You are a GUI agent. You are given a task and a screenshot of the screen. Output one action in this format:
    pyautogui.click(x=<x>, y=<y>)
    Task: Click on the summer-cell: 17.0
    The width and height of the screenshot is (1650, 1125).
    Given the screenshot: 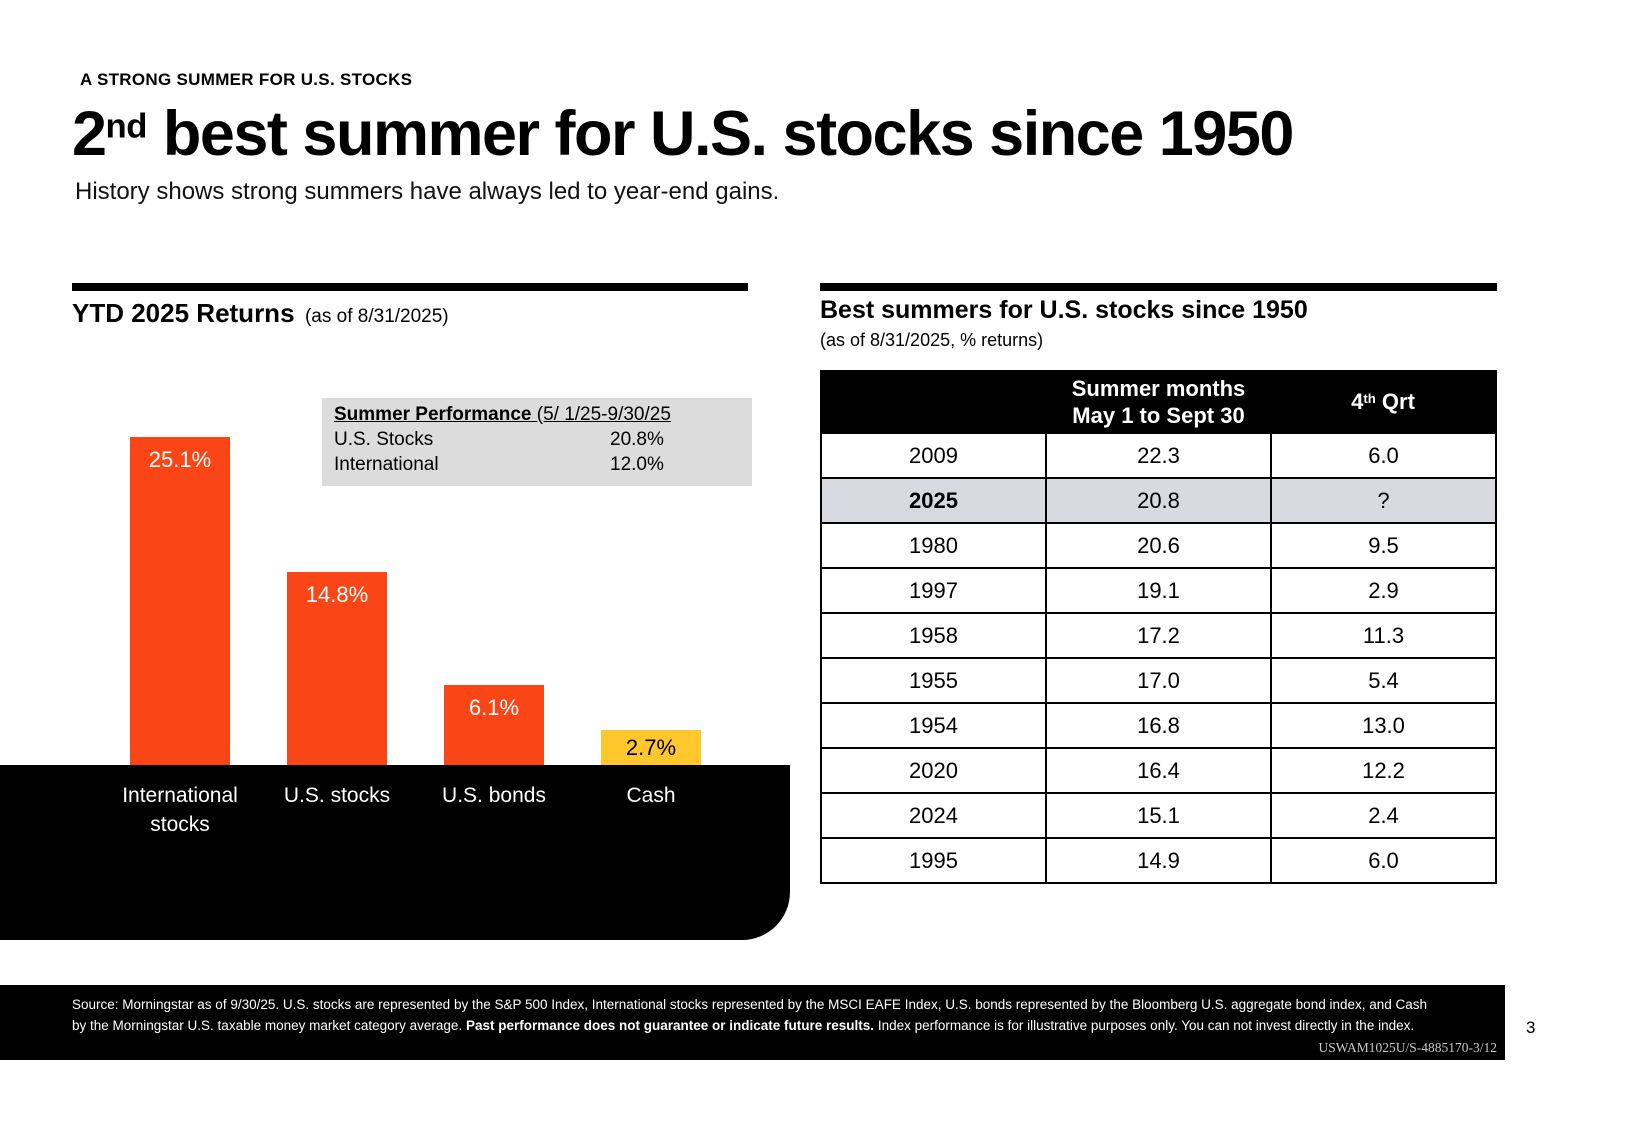 What is the action you would take?
    pyautogui.click(x=1158, y=680)
    